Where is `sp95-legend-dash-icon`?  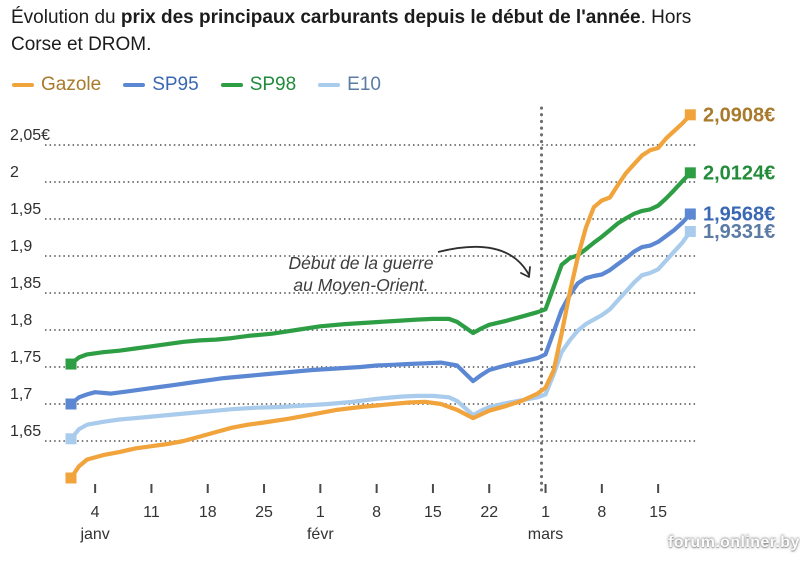 sp95-legend-dash-icon is located at coordinates (134, 85).